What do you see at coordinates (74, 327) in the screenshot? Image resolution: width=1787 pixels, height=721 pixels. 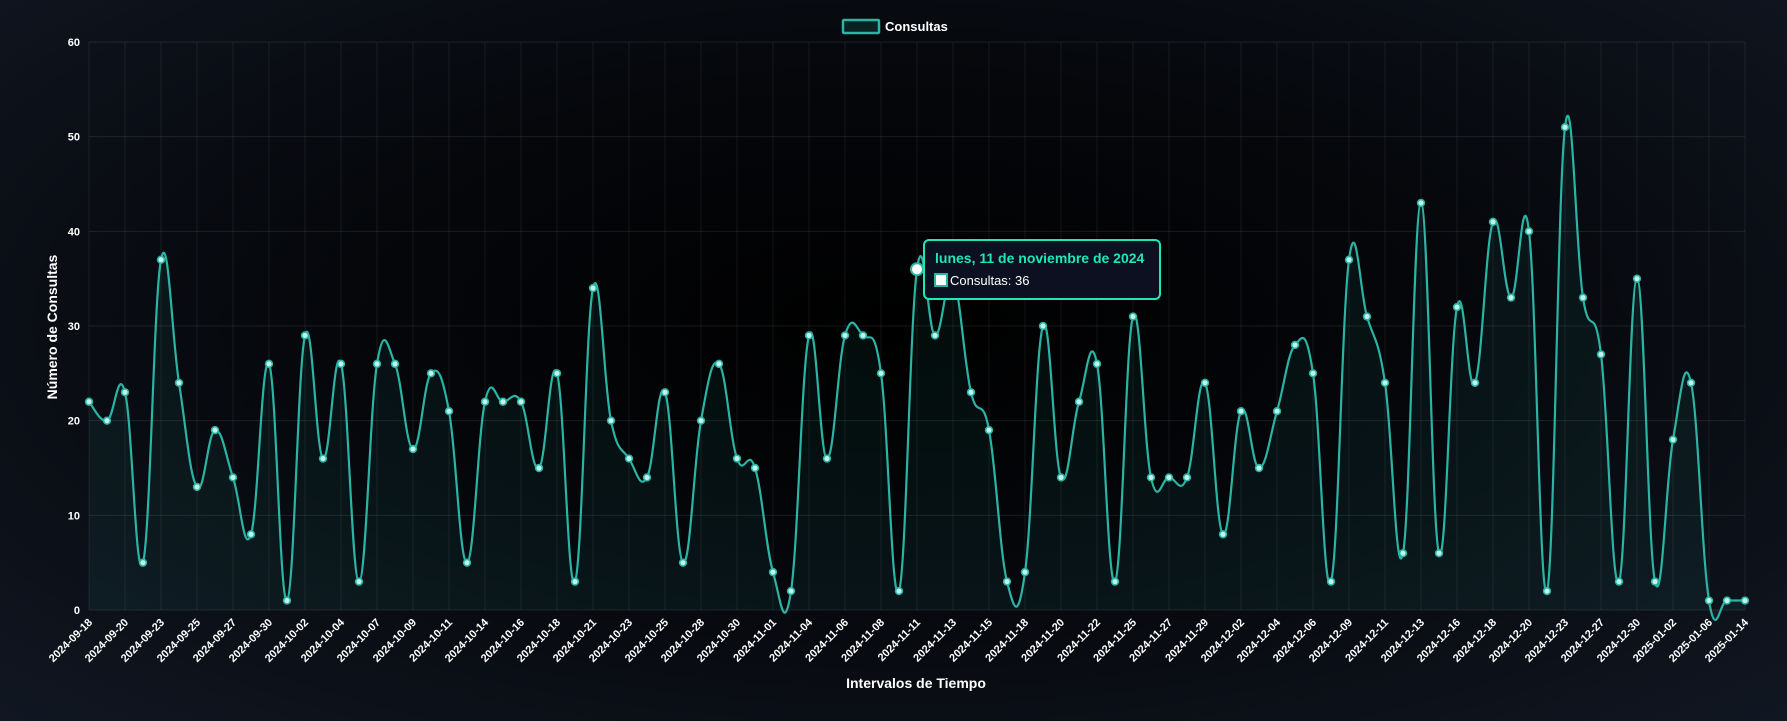 I see `y-axis-ticks: 0102030405060` at bounding box center [74, 327].